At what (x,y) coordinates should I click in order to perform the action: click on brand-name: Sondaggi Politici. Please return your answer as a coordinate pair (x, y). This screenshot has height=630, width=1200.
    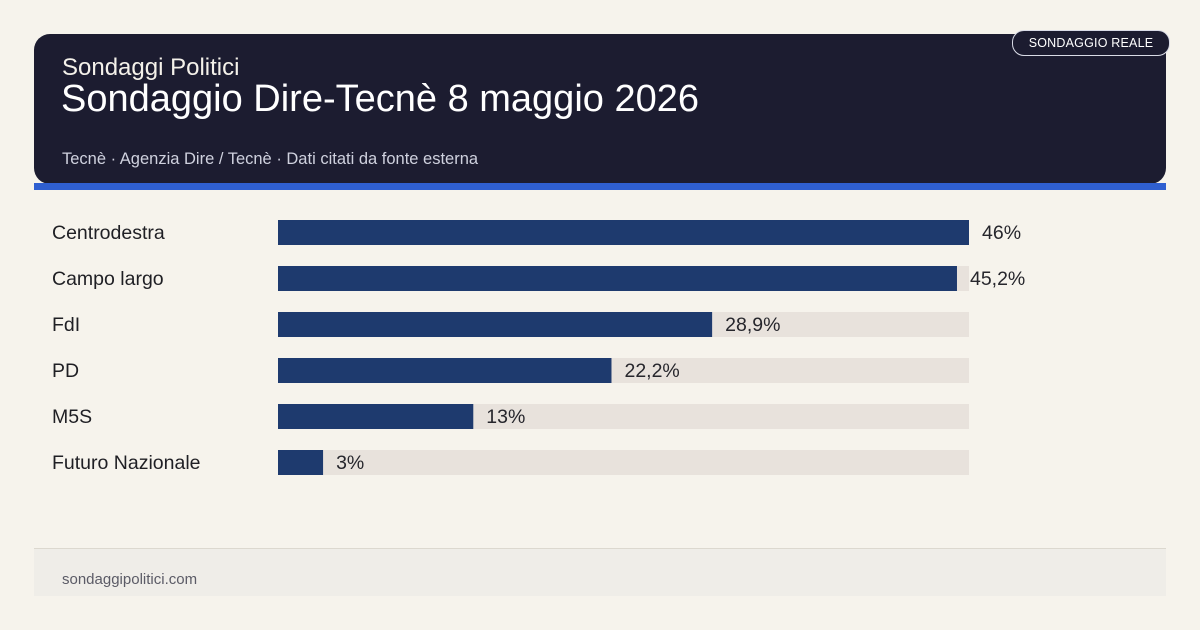
    Looking at the image, I should click on (151, 67).